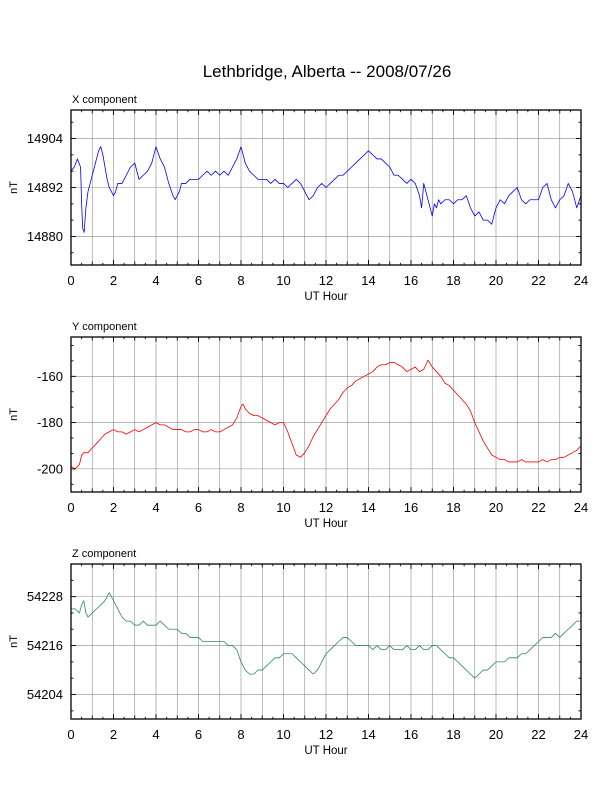 The height and width of the screenshot is (797, 612). What do you see at coordinates (240, 280) in the screenshot?
I see `x-component-x-tick-label: 8` at bounding box center [240, 280].